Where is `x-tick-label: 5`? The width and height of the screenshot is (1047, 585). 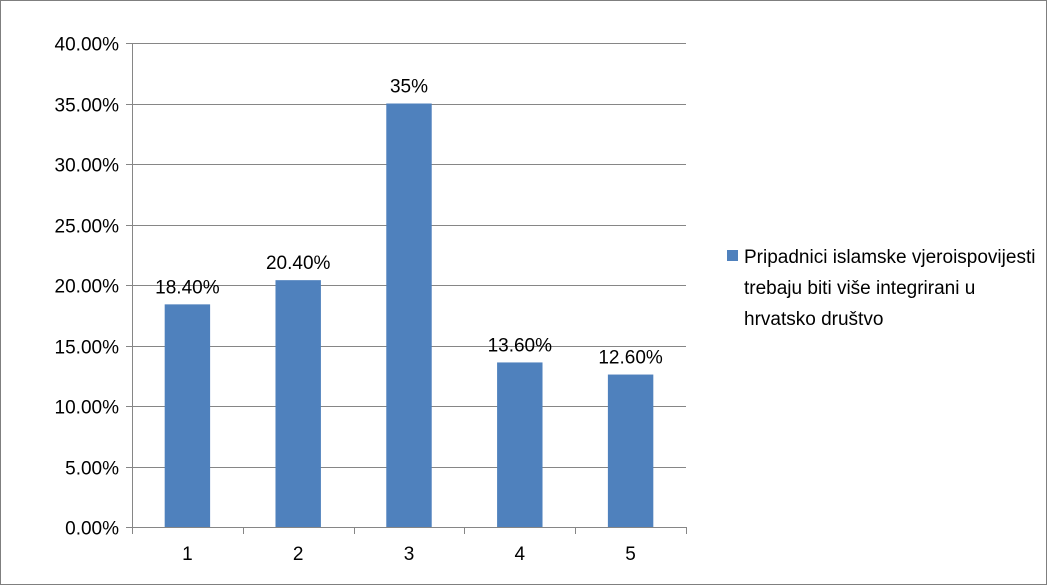 x-tick-label: 5 is located at coordinates (630, 554).